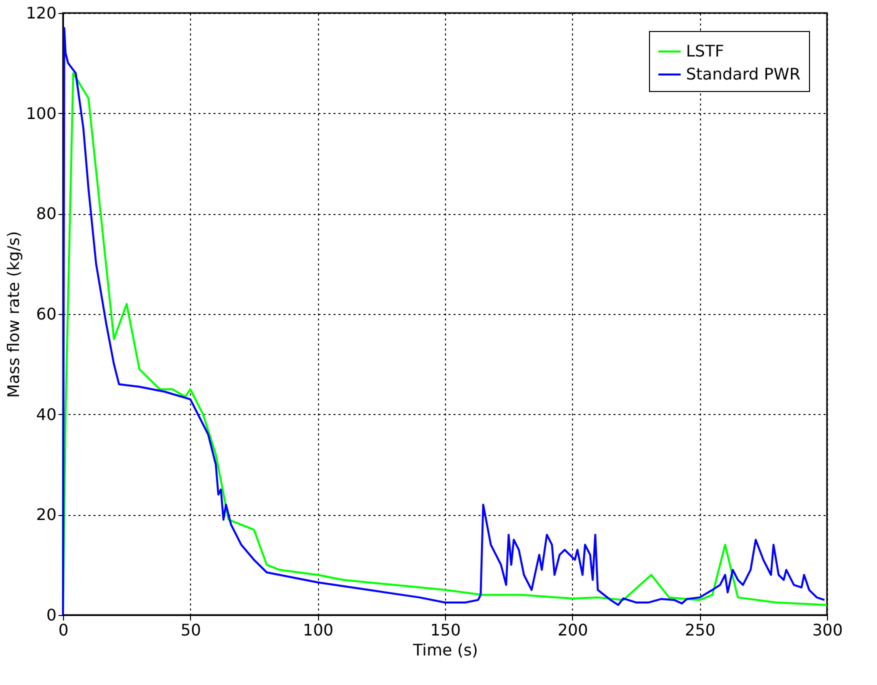 This screenshot has width=877, height=685. Describe the element at coordinates (46, 214) in the screenshot. I see `y-tick-label: 80` at that location.